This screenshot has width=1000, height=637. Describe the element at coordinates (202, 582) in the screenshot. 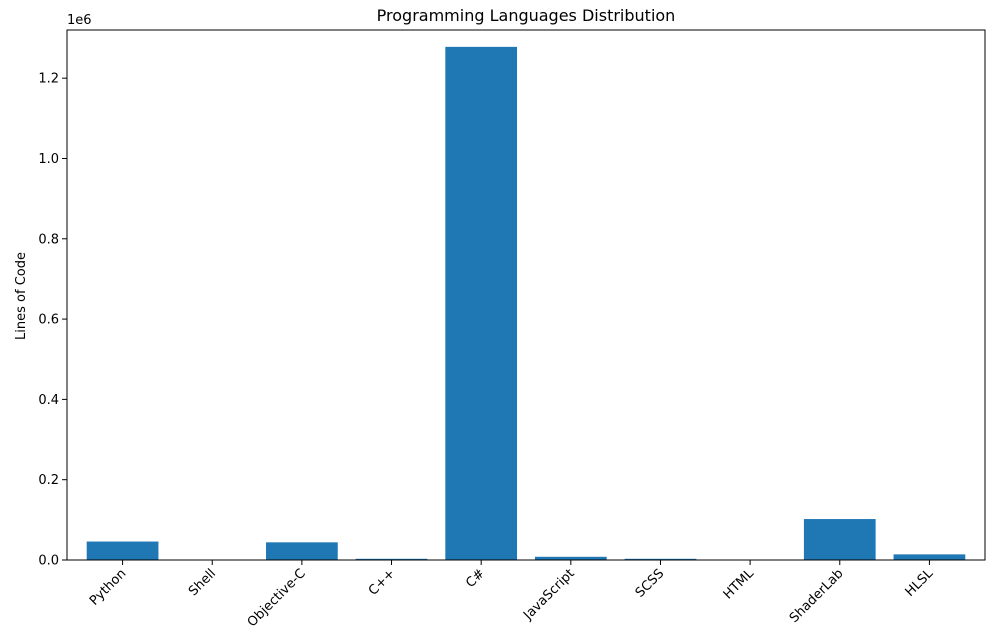

I see `x-tick-label: Shell` at that location.